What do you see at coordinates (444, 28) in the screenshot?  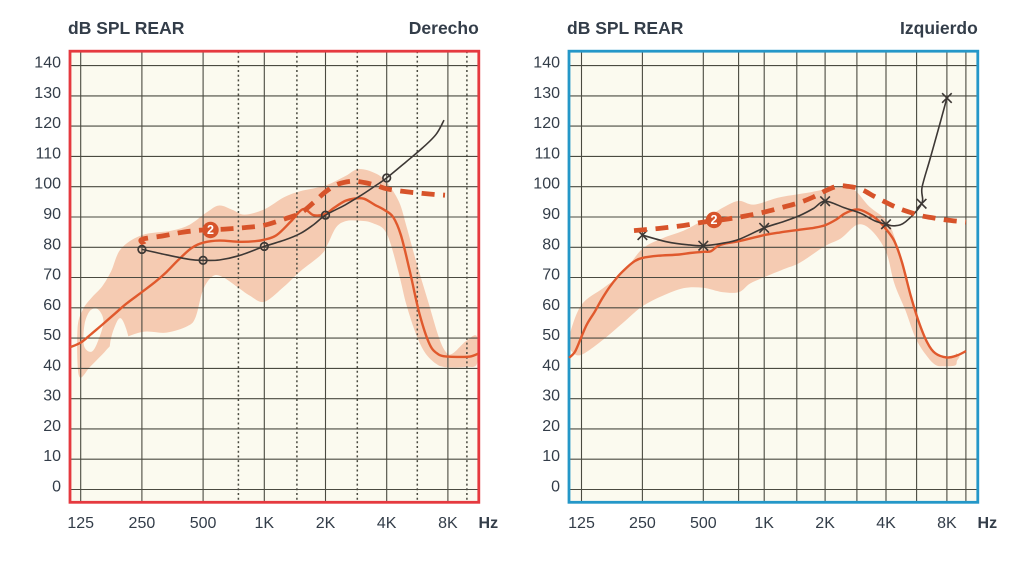 I see `svg-text: Derecho` at bounding box center [444, 28].